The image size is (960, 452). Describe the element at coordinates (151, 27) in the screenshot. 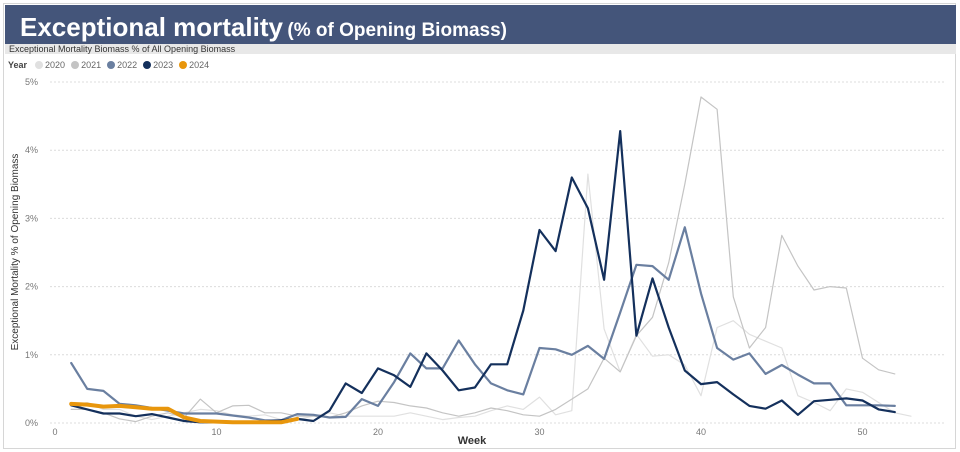

I see `page-title: Exceptional mortality` at that location.